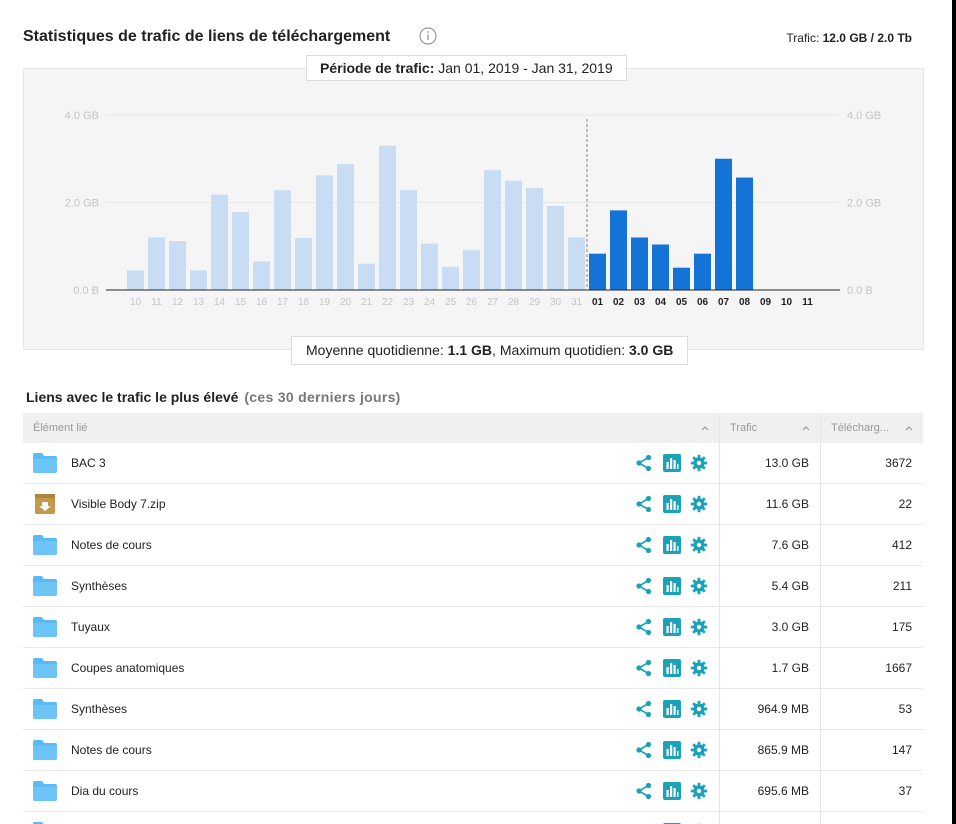  Describe the element at coordinates (118, 504) in the screenshot. I see `item-name: Visible Body 7.zip` at that location.